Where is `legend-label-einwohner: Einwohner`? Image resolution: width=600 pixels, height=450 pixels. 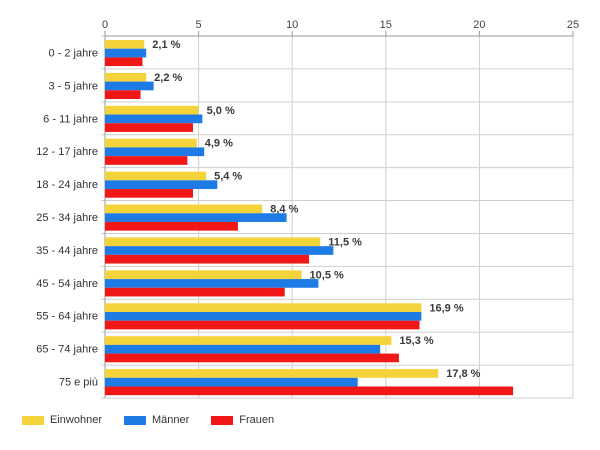
legend-label-einwohner: Einwohner is located at coordinates (76, 420).